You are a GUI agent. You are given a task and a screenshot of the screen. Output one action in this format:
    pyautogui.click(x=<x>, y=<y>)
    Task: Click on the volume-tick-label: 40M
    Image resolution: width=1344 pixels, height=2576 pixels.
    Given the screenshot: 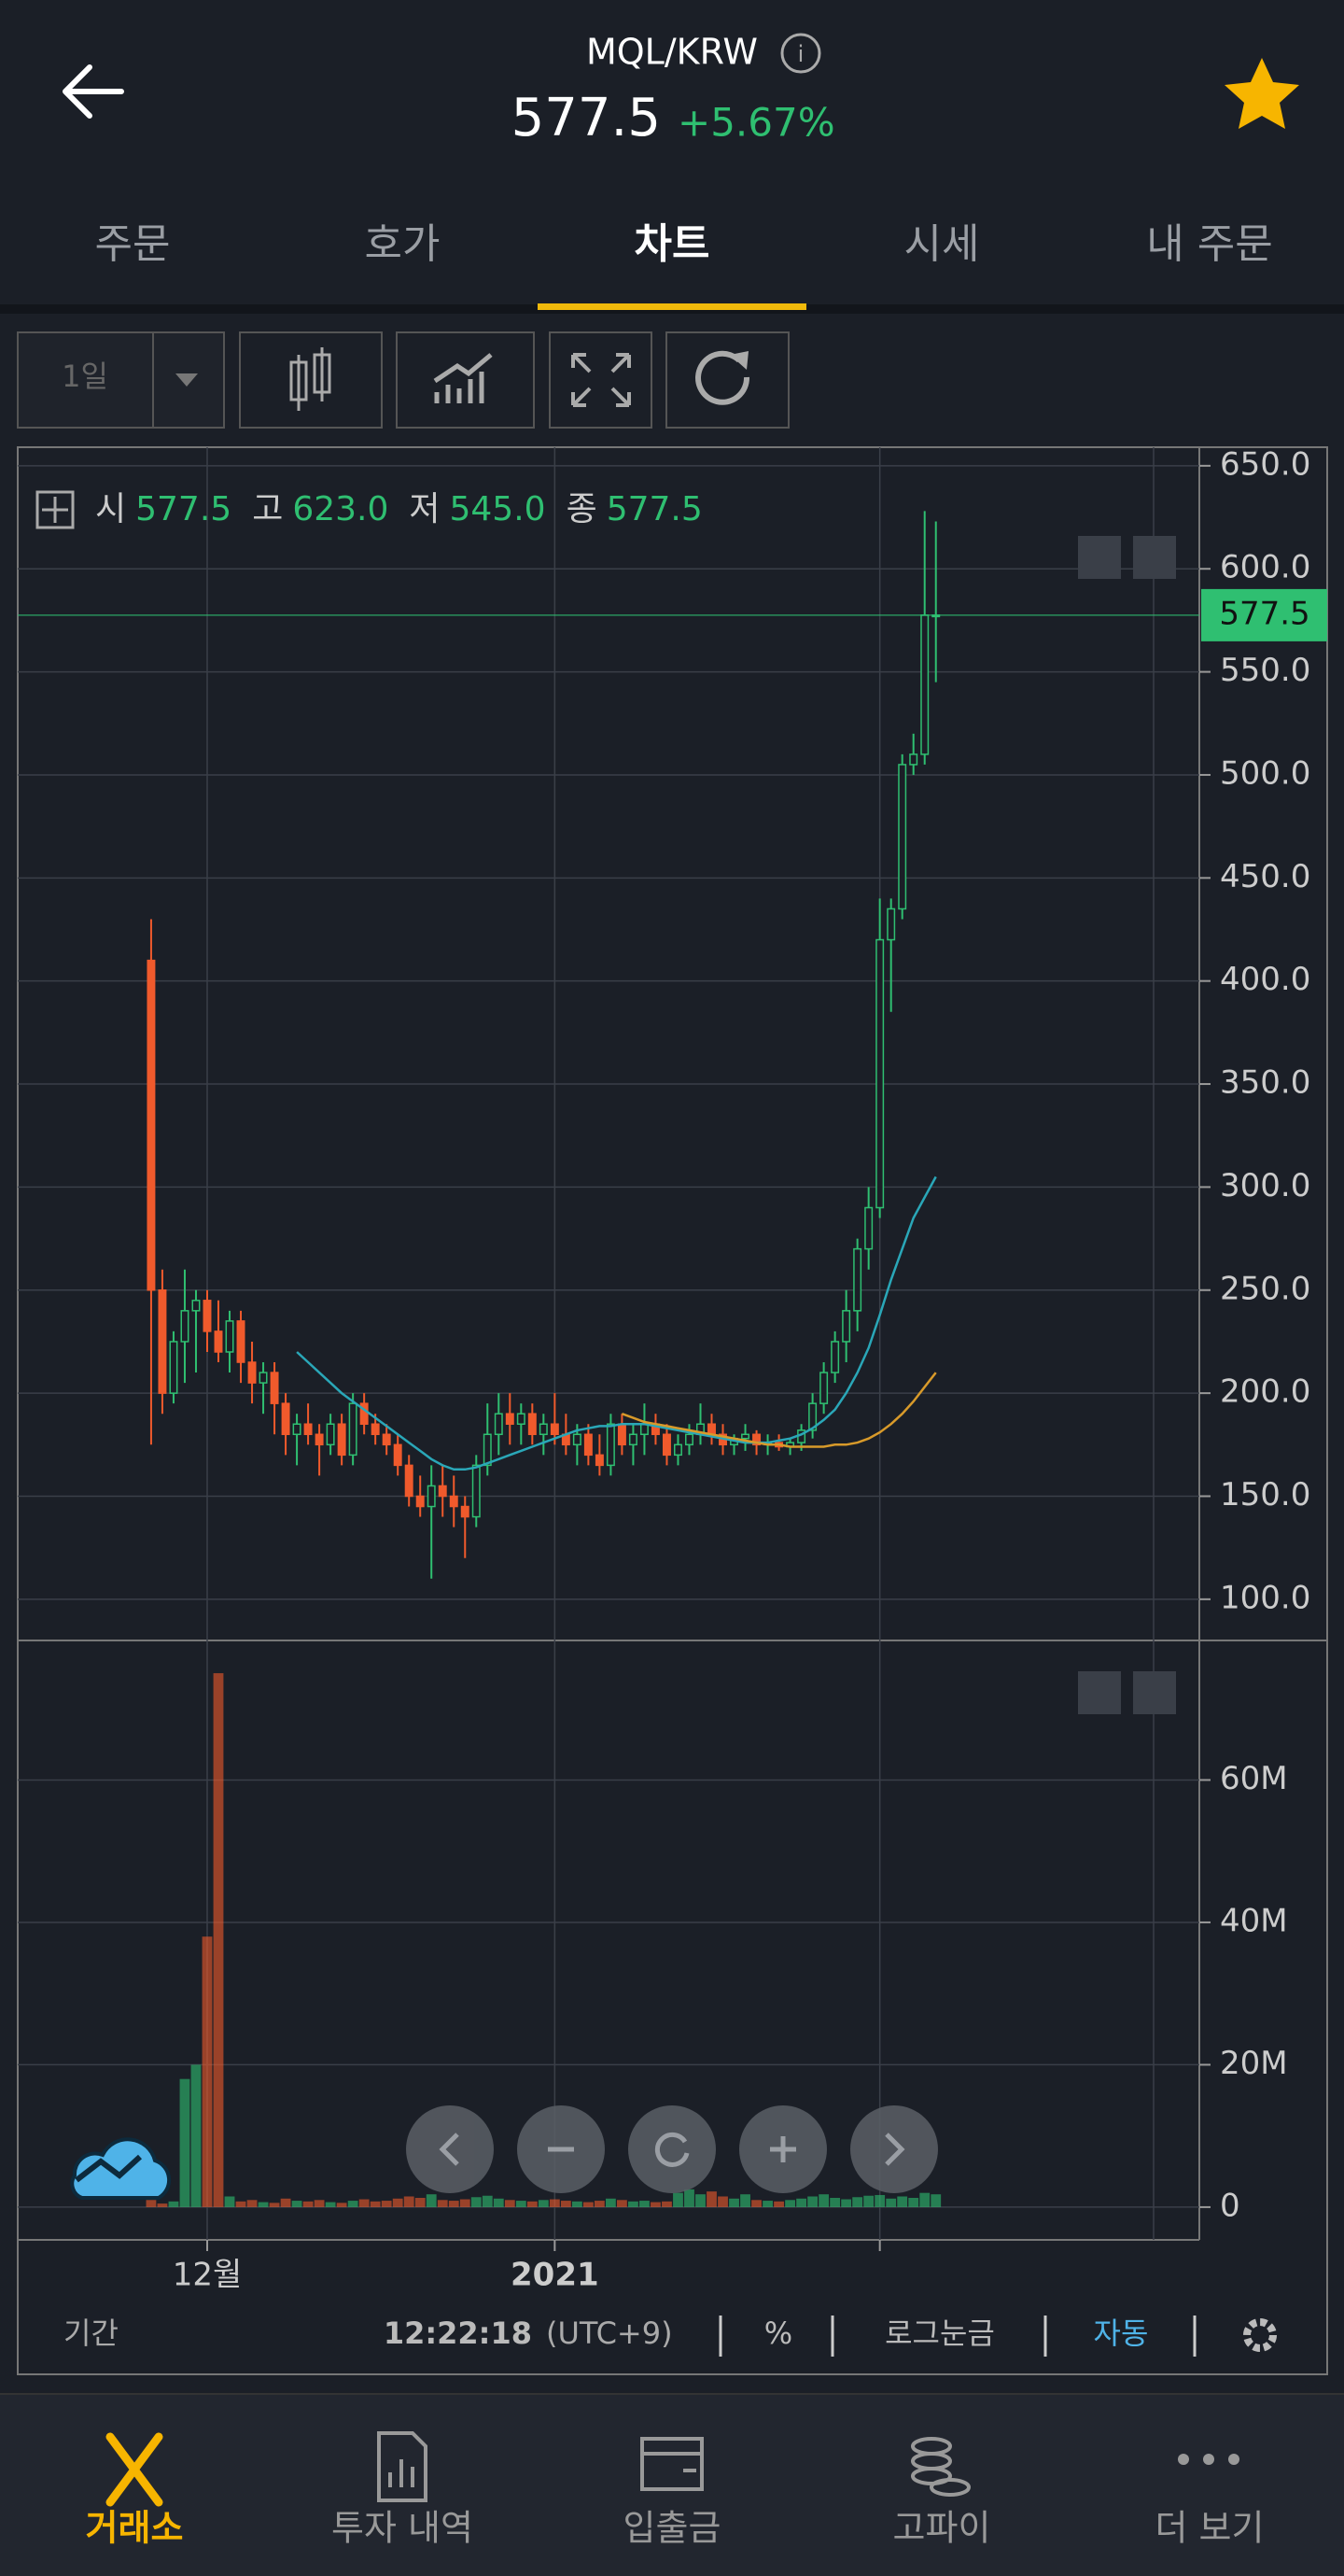 What is the action you would take?
    pyautogui.click(x=1254, y=1920)
    